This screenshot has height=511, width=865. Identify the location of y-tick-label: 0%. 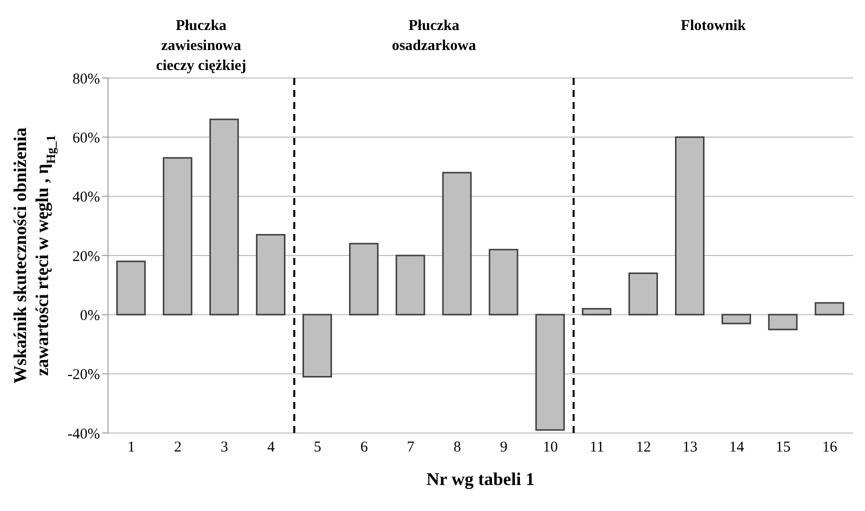
(90, 316).